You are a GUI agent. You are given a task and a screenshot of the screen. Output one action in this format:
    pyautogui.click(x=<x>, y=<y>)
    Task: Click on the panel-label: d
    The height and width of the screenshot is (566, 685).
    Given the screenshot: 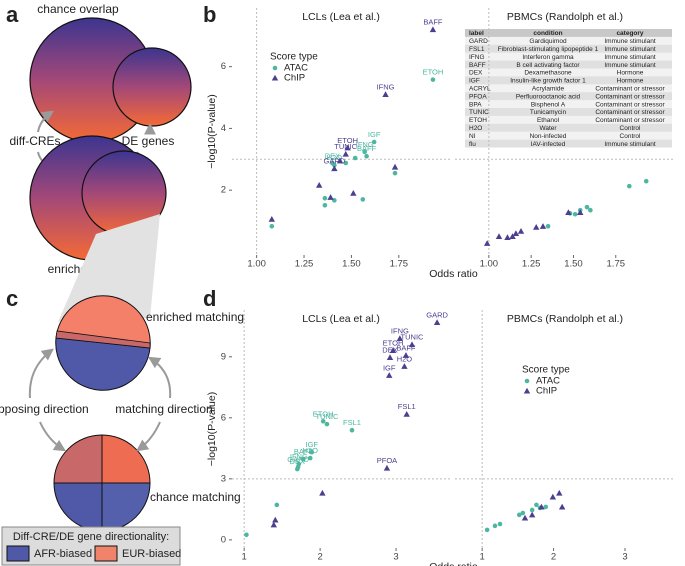 What is the action you would take?
    pyautogui.click(x=209, y=298)
    